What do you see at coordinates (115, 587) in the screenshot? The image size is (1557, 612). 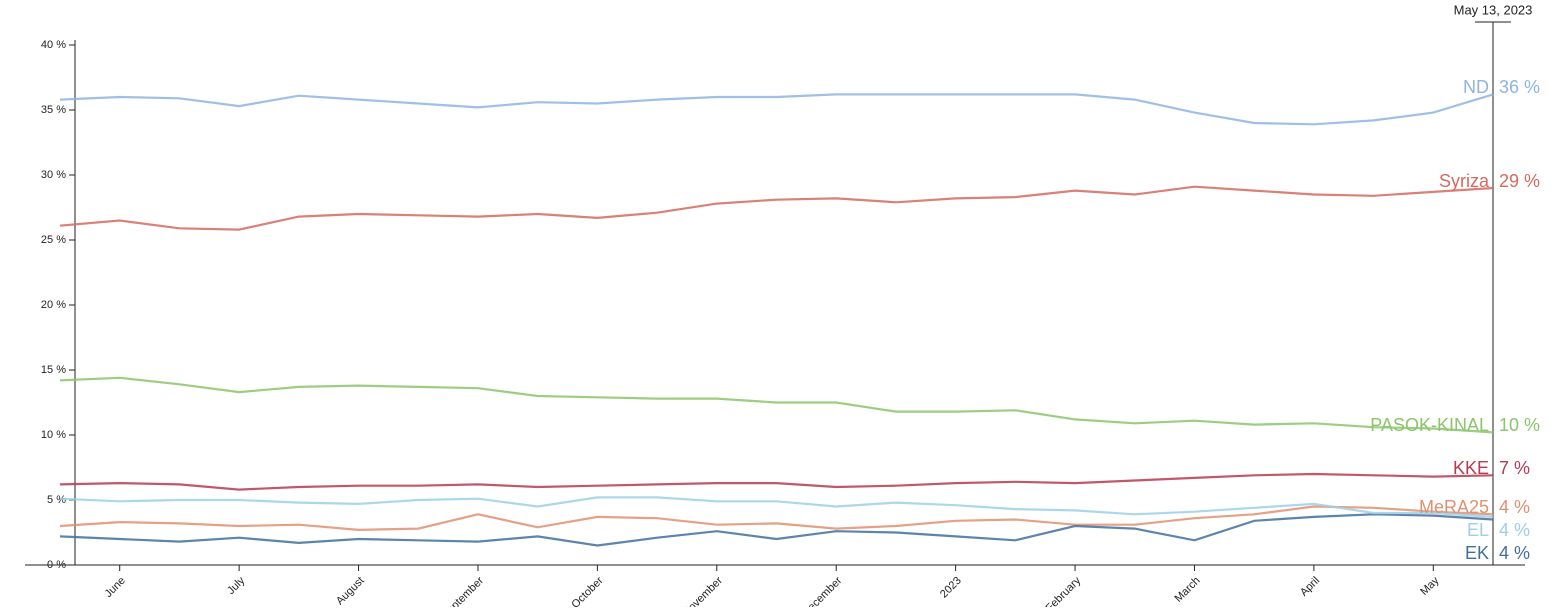 I see `x-tick-label: June` at bounding box center [115, 587].